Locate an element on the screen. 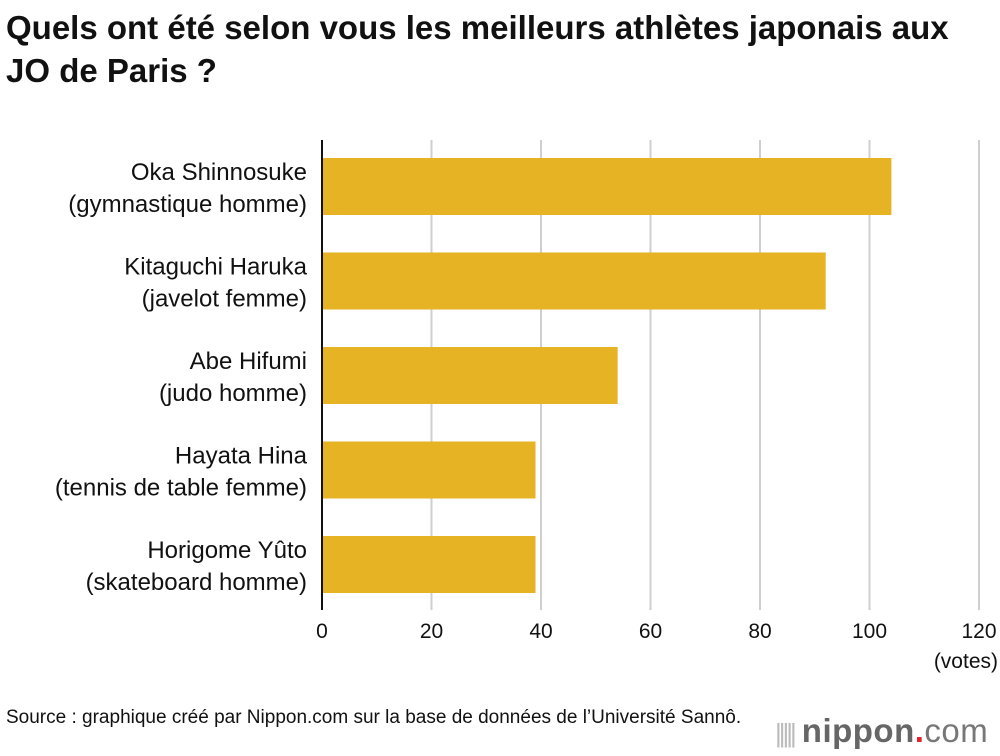  x-tick-label: 40 is located at coordinates (540, 631).